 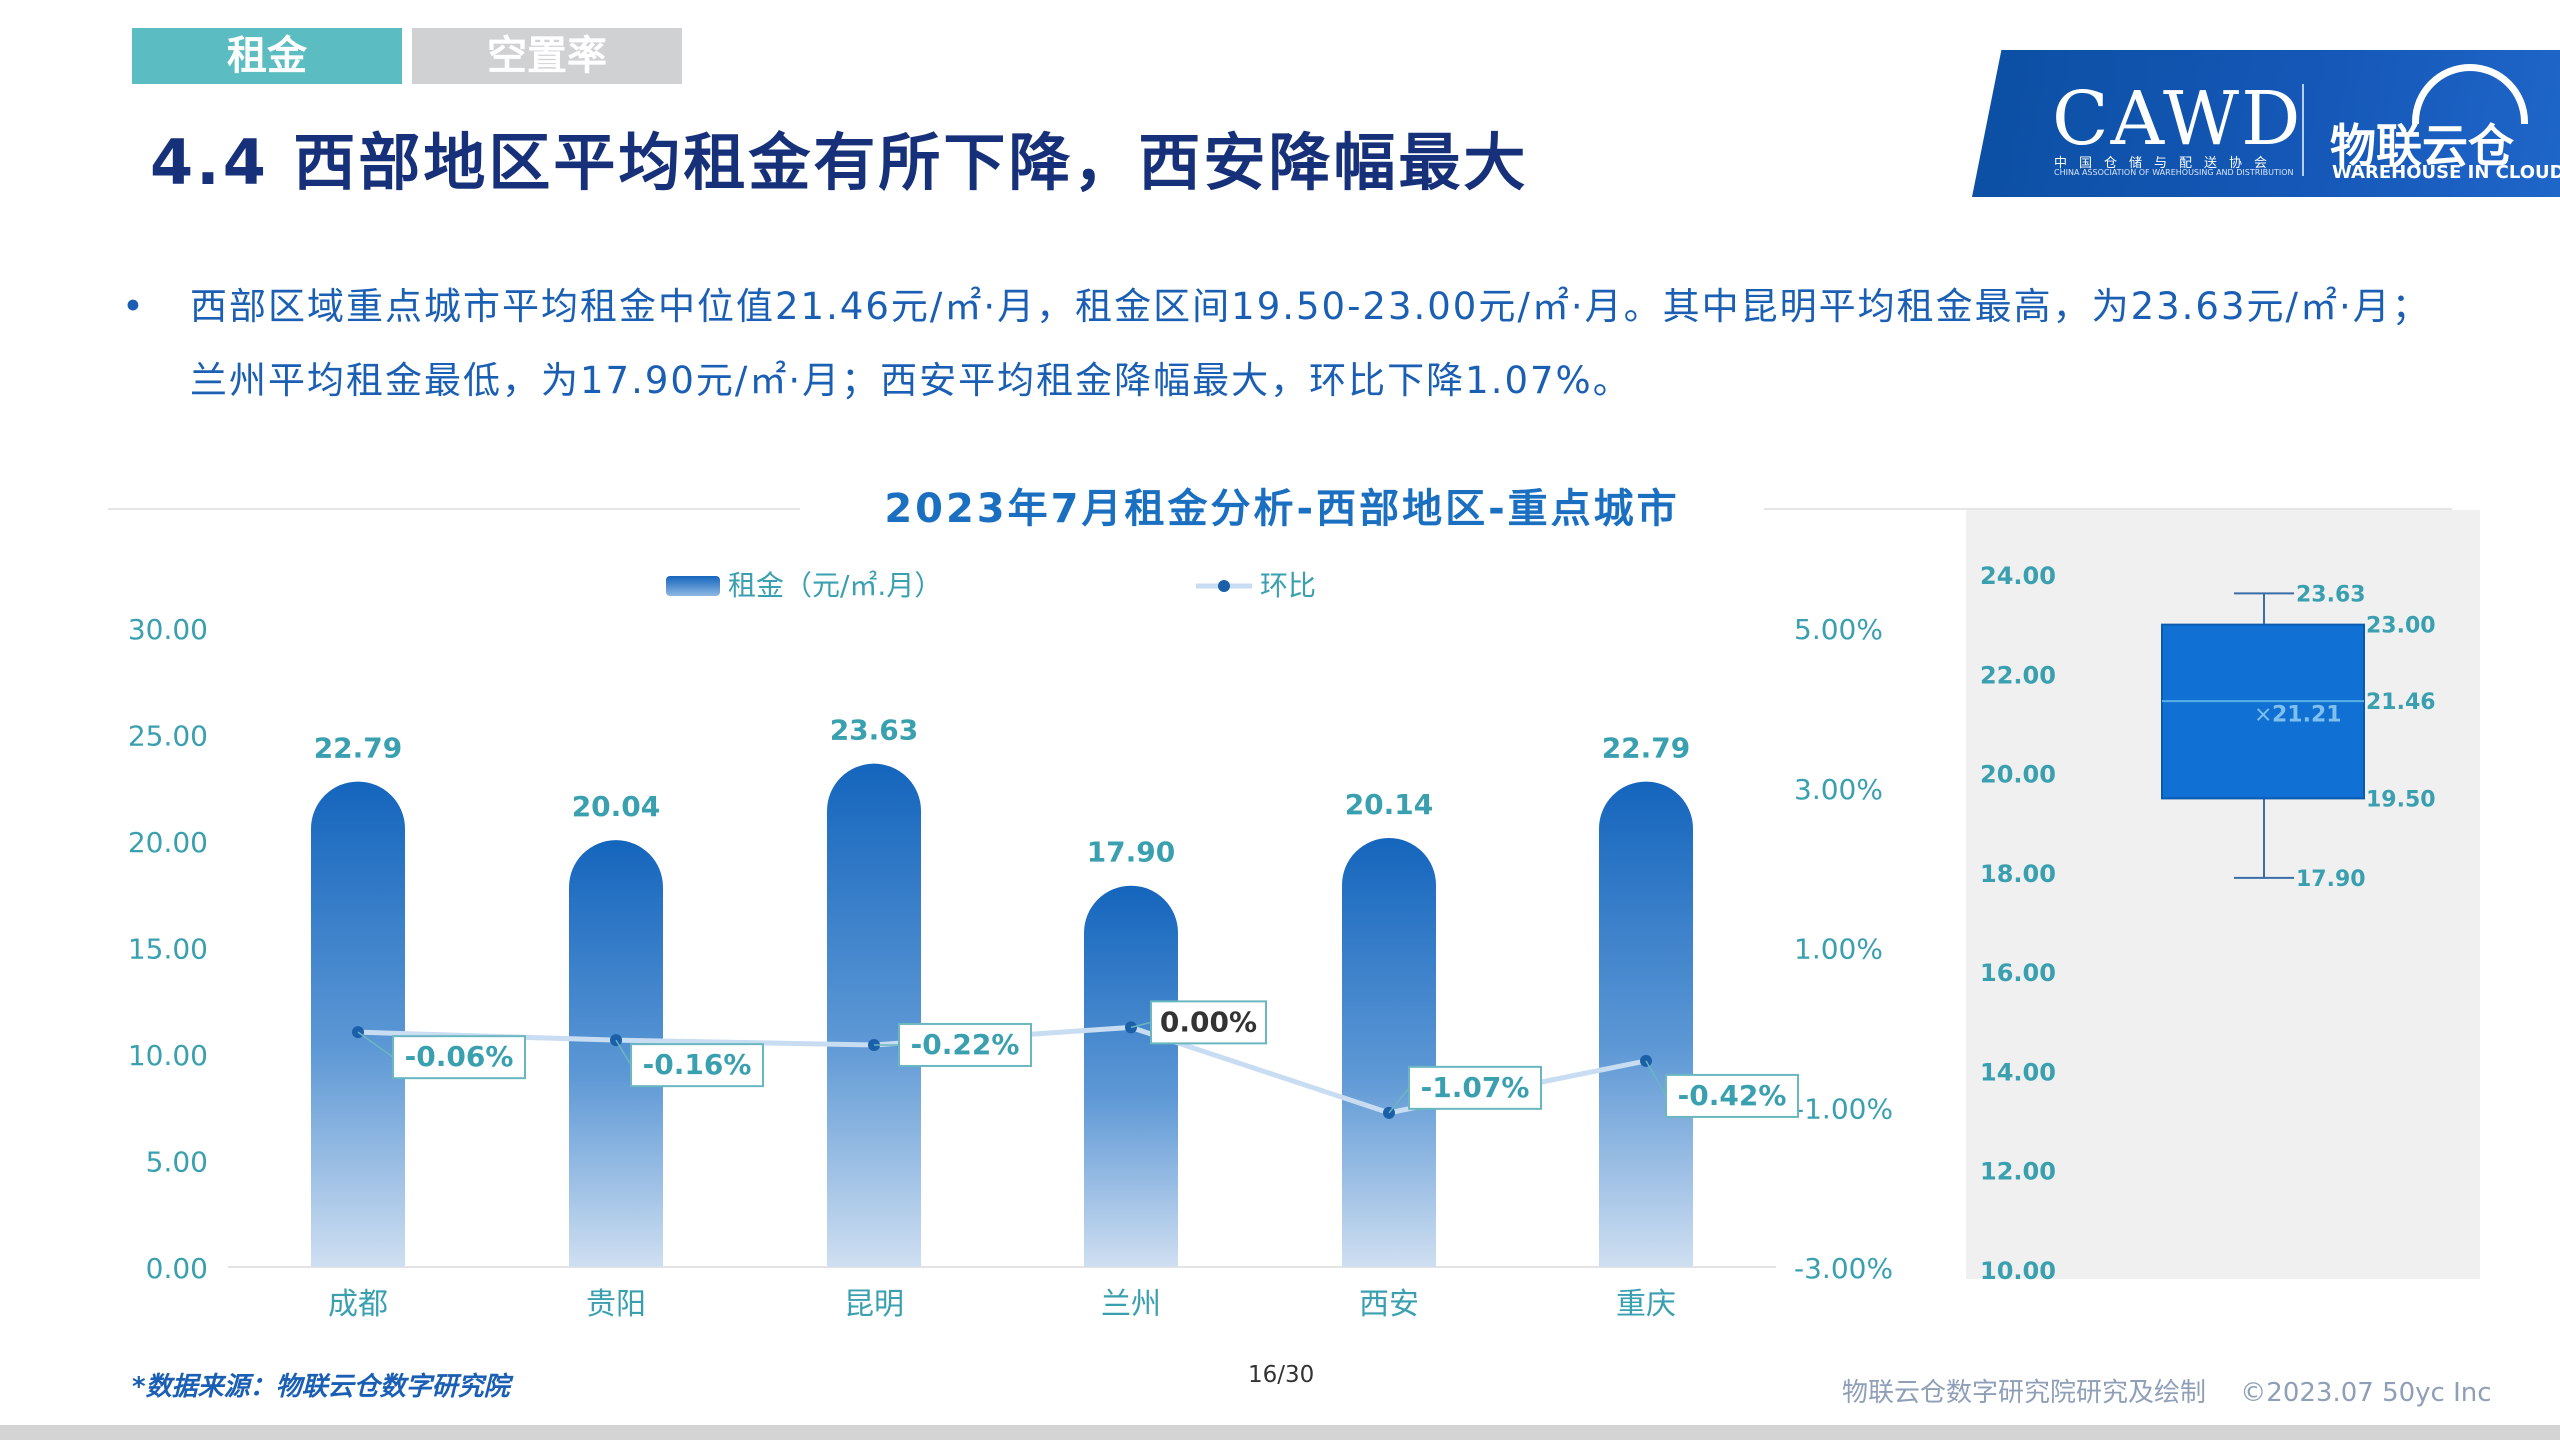 What do you see at coordinates (693, 586) in the screenshot?
I see `legend-bar-swatch` at bounding box center [693, 586].